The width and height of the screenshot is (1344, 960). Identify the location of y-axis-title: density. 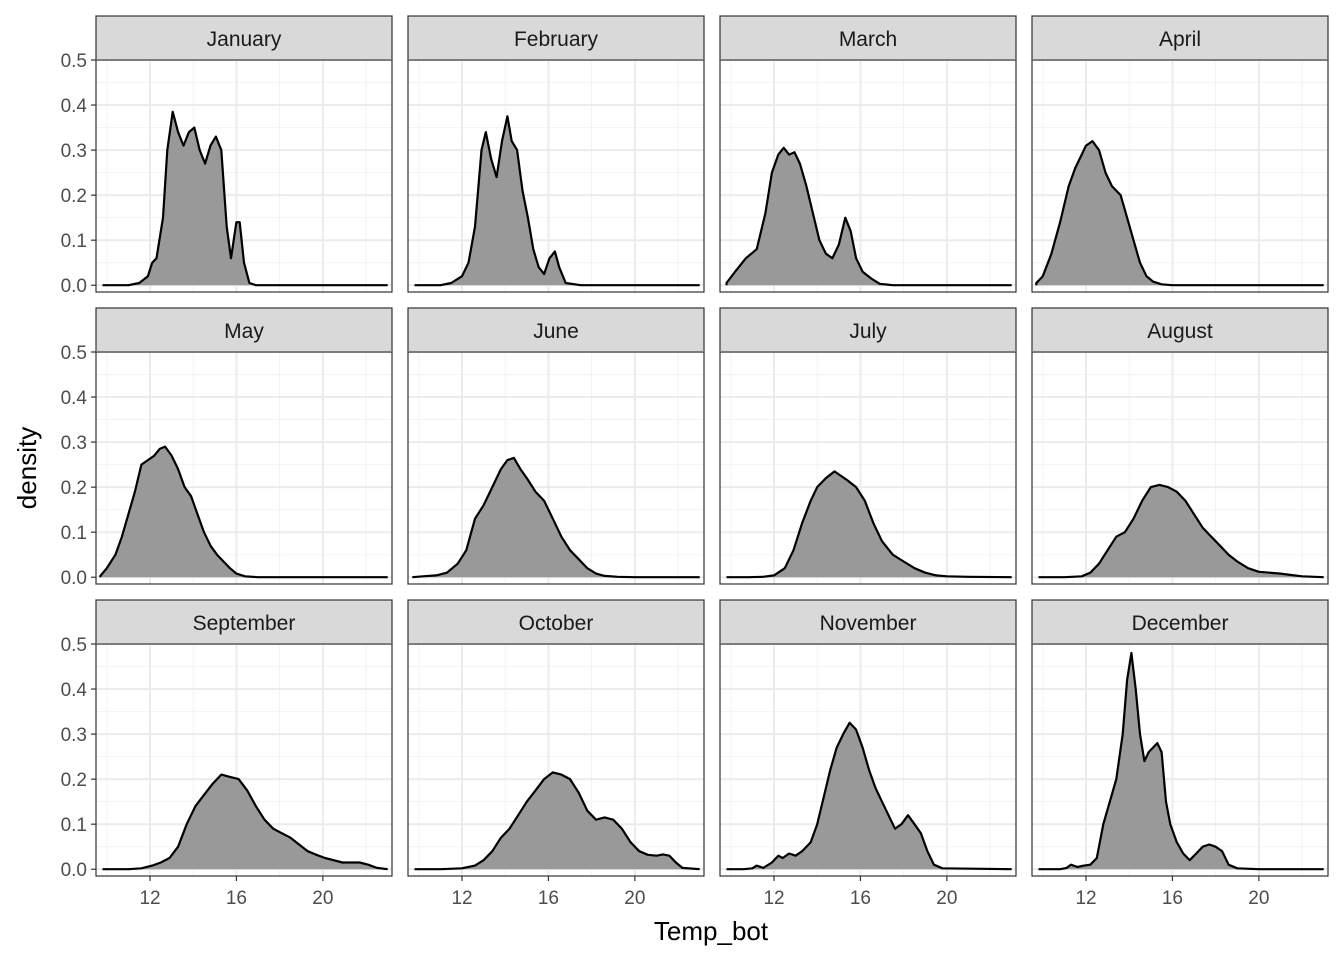
(27, 468).